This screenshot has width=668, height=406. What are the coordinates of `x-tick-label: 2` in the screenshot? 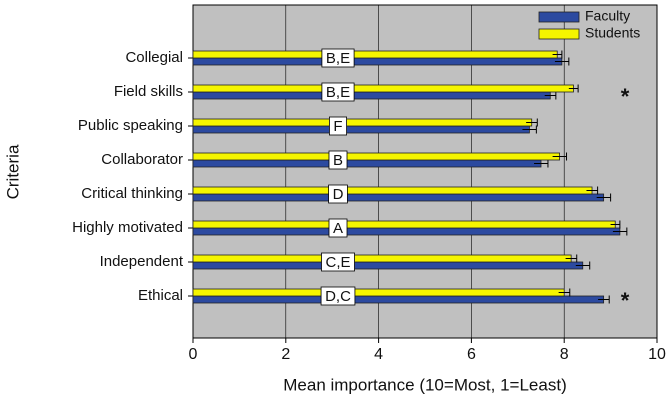 It's located at (285, 354).